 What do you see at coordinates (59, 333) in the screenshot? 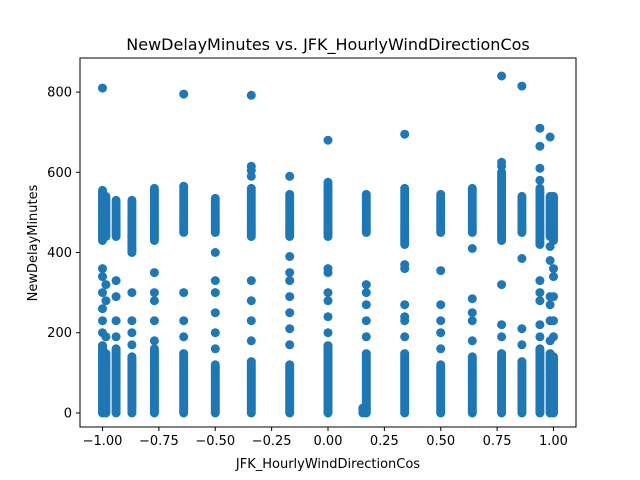
I see `y-tick-label: 200` at bounding box center [59, 333].